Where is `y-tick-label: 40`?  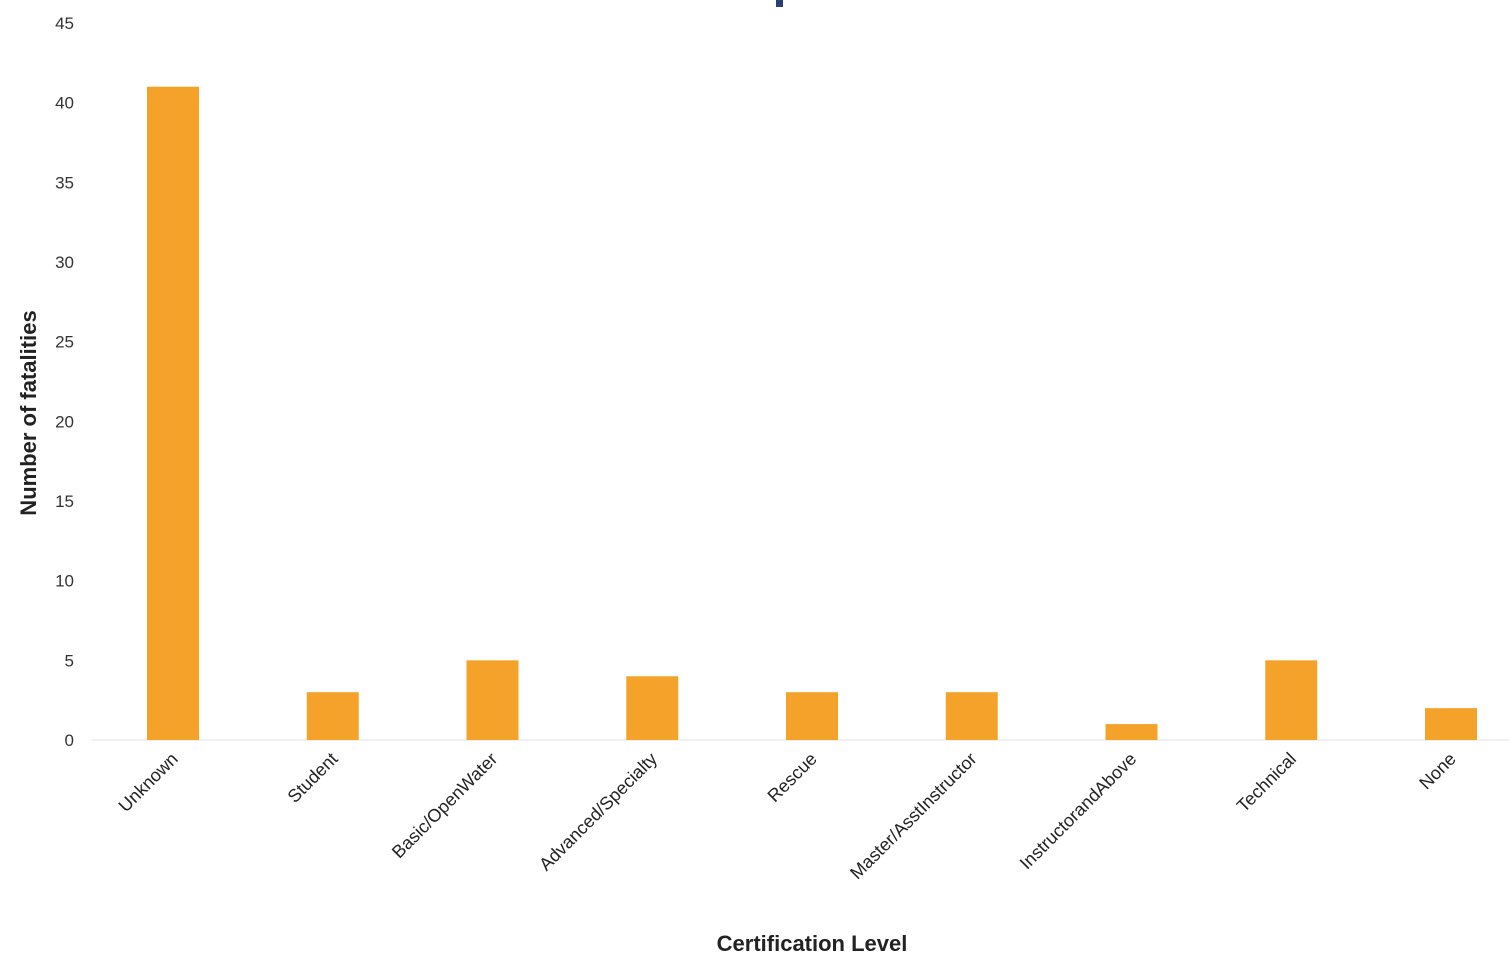
y-tick-label: 40 is located at coordinates (64, 103).